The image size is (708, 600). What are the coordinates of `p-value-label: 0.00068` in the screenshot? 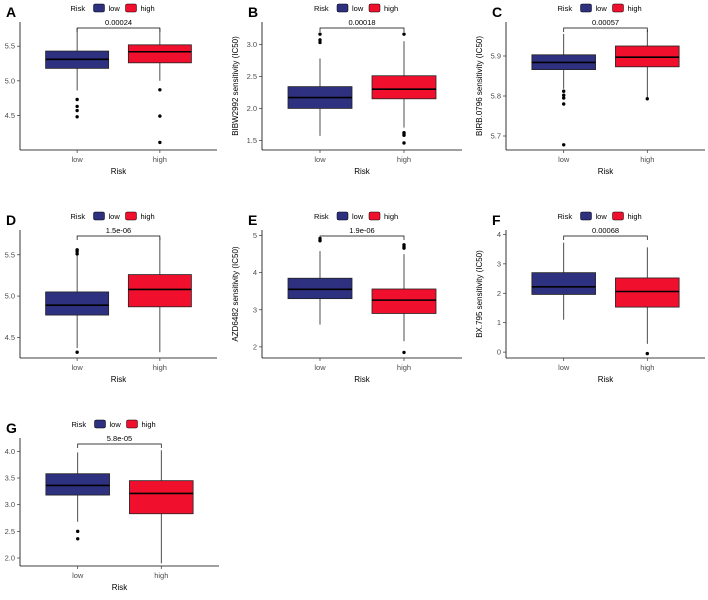 It's located at (605, 230).